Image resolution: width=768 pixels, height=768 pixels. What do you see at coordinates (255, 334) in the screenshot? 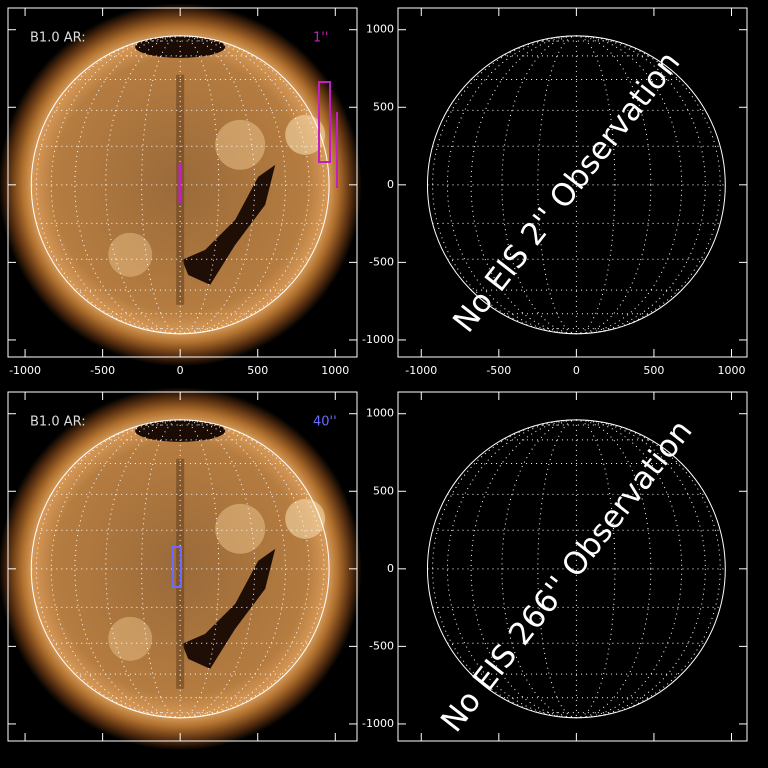
I see `overlays` at bounding box center [255, 334].